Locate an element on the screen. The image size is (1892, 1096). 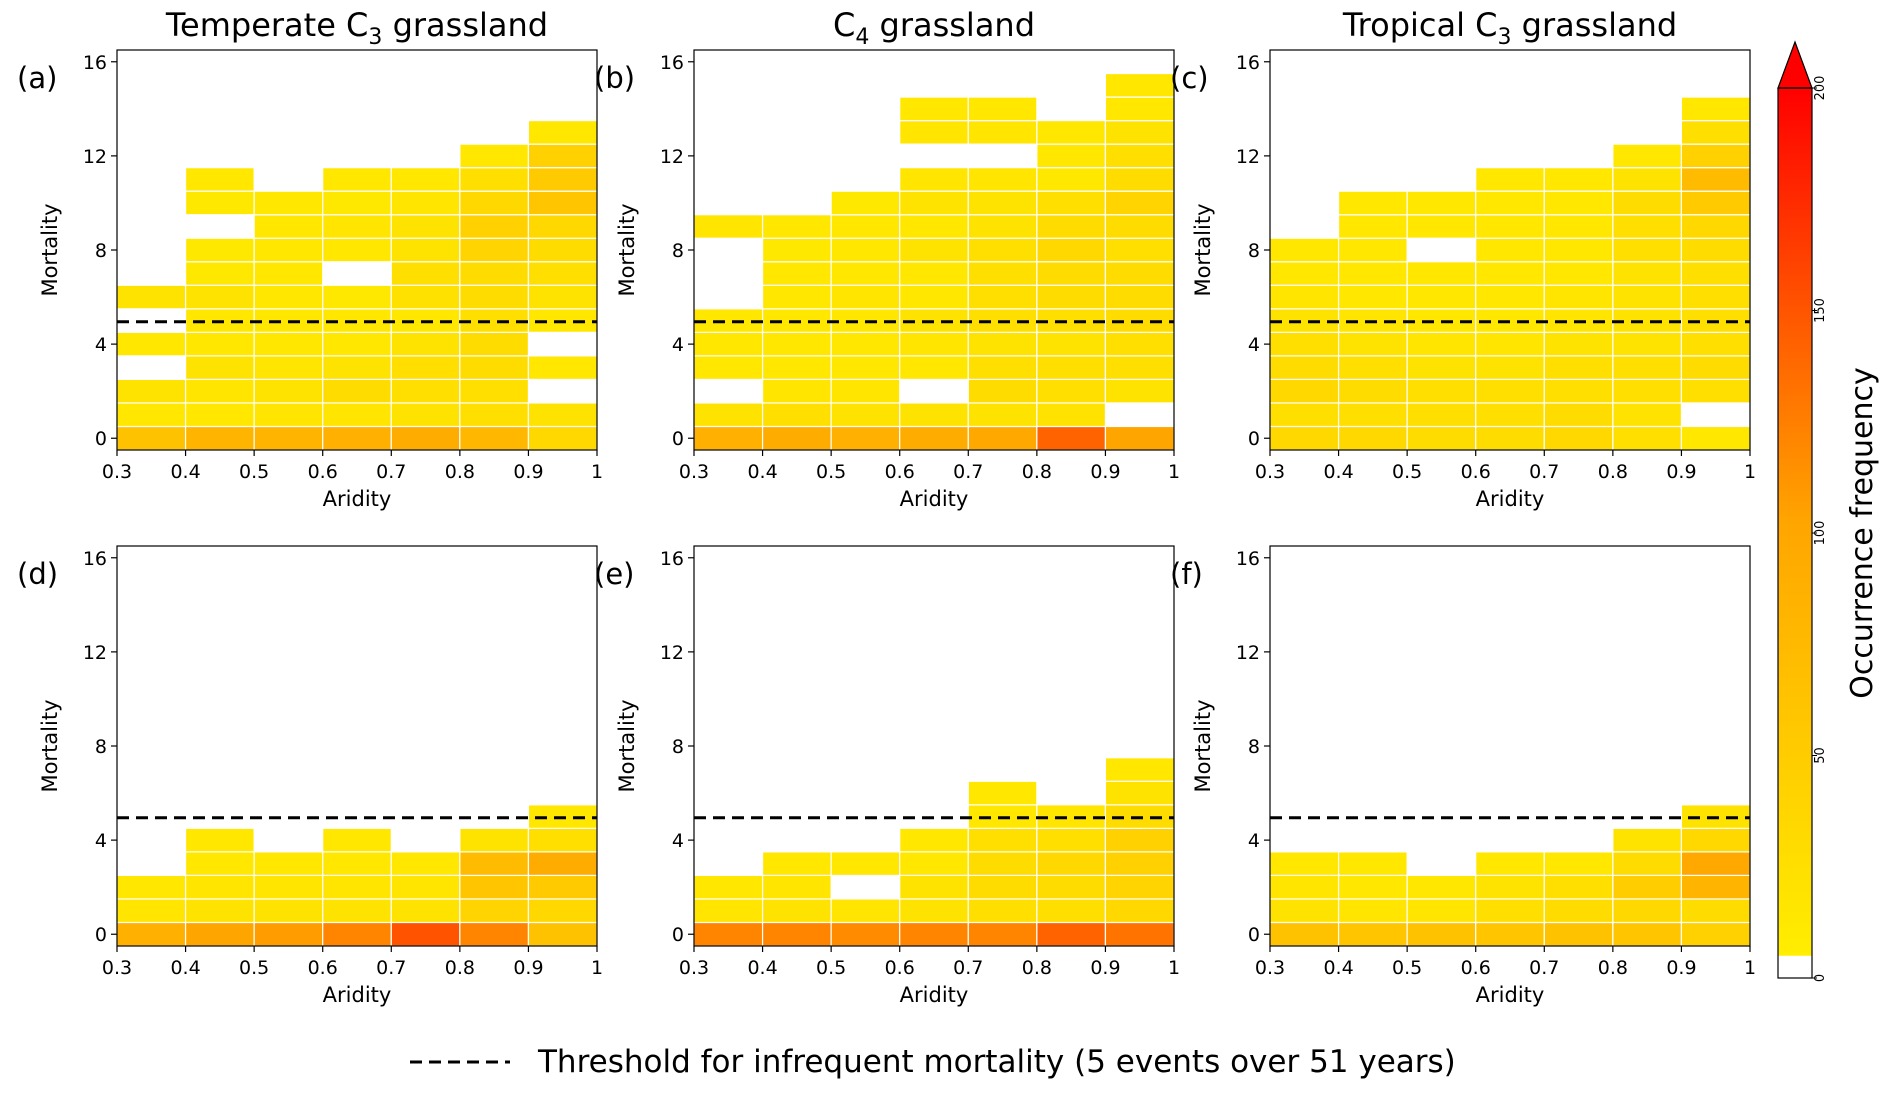
panel-title: Tropical C3 grassland is located at coordinates (1509, 28).